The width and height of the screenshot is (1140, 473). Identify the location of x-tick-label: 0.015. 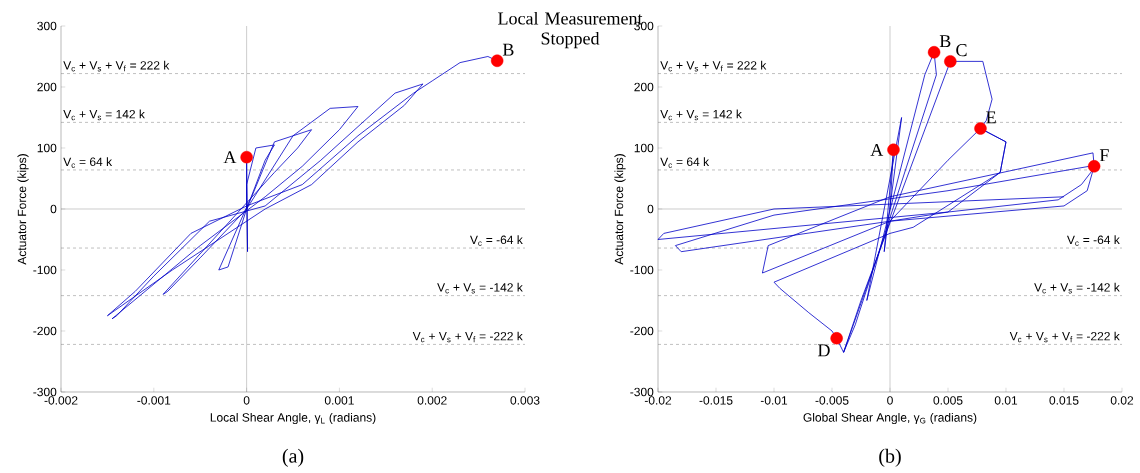
(1064, 400).